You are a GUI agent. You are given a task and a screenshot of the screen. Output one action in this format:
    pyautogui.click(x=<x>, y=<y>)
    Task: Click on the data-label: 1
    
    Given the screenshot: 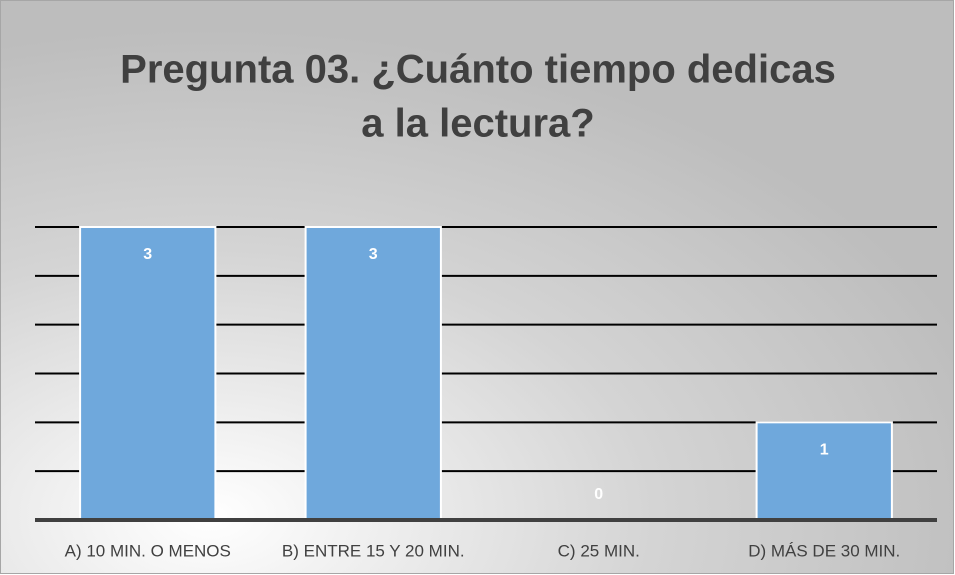 What is the action you would take?
    pyautogui.click(x=824, y=450)
    